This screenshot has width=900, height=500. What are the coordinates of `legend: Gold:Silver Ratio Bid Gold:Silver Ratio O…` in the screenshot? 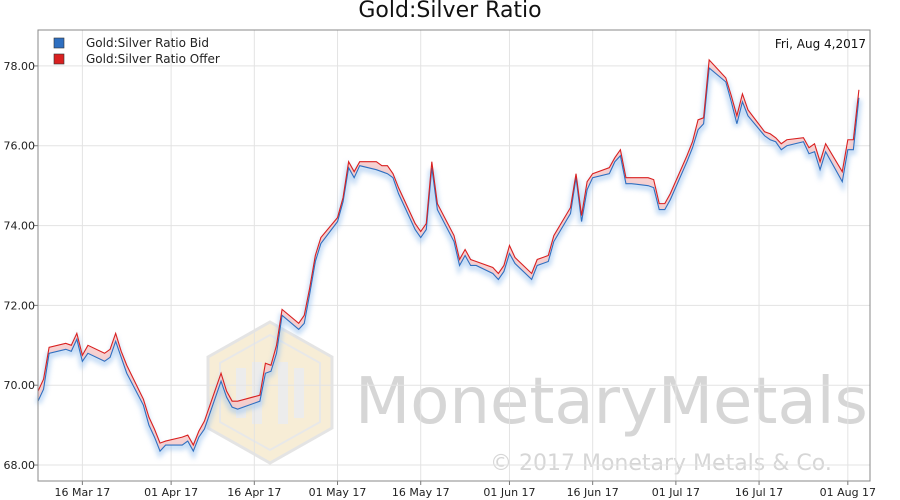 It's located at (136, 51).